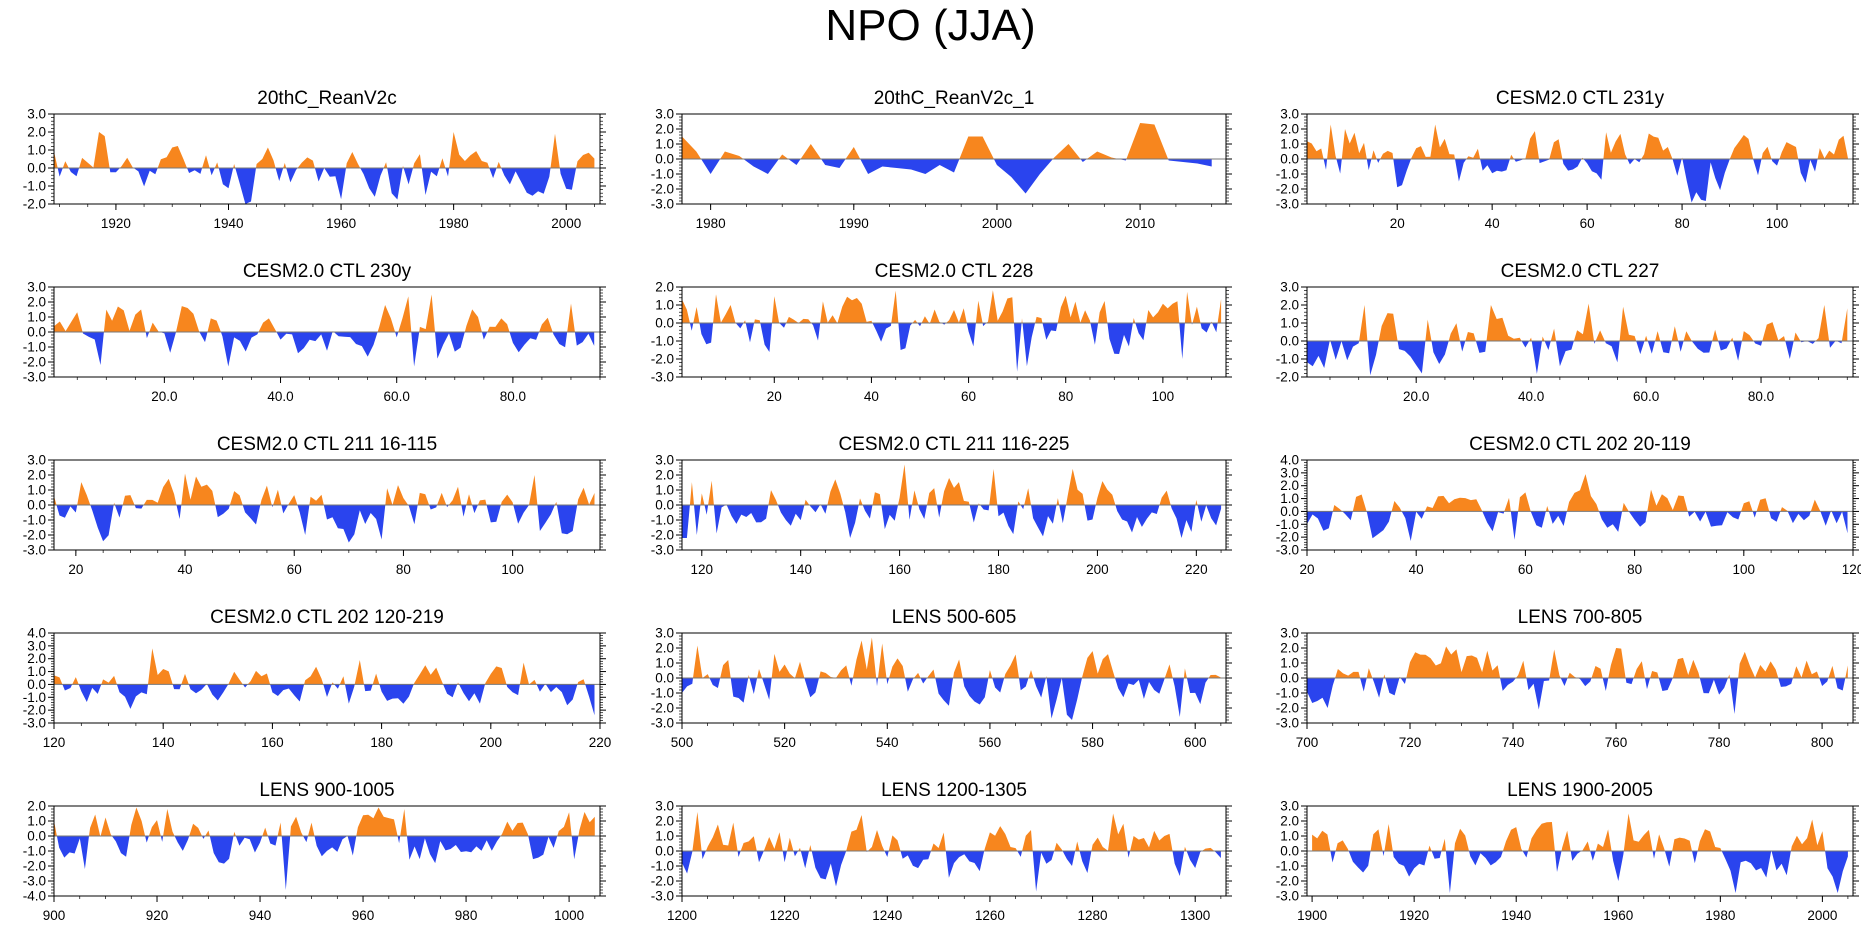 The image size is (1861, 937). What do you see at coordinates (600, 742) in the screenshot?
I see `x-tick-label: 220` at bounding box center [600, 742].